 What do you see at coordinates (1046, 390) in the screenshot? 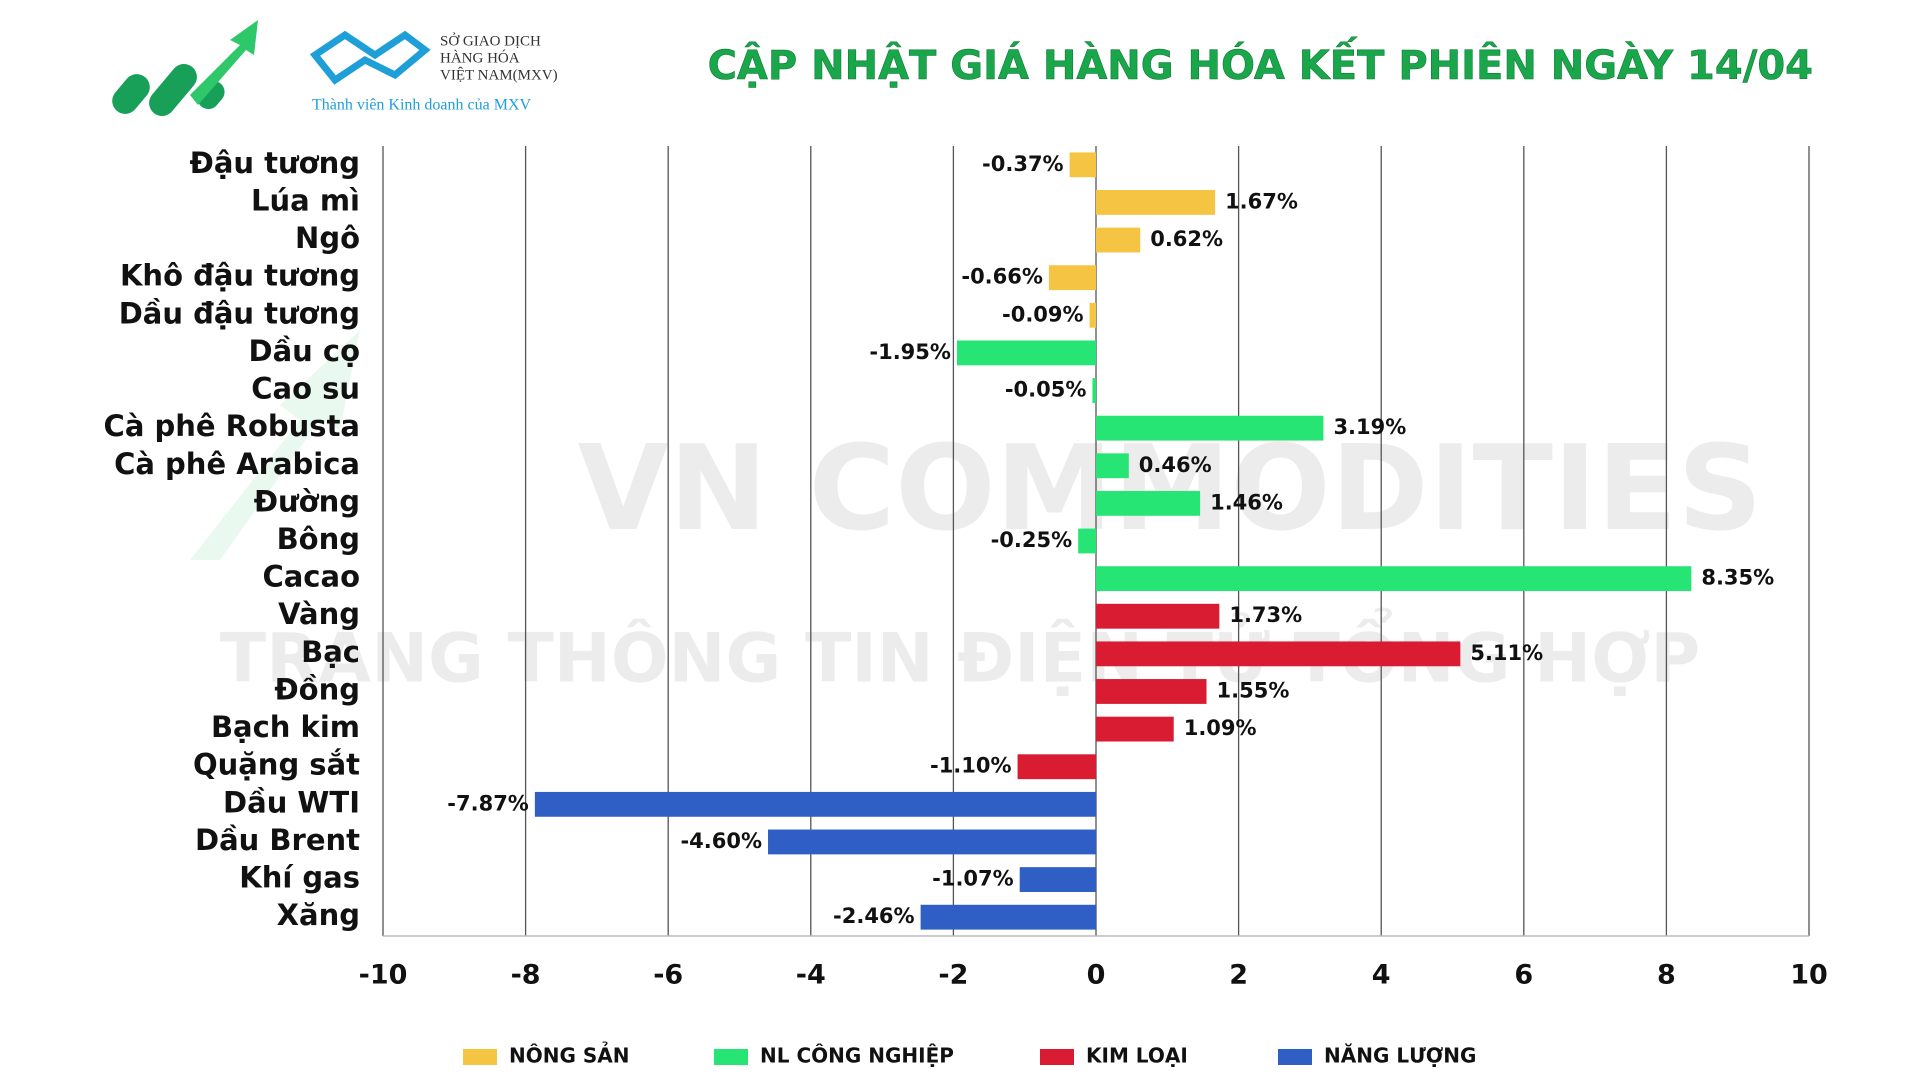
I see `value-label: -0.05%` at bounding box center [1046, 390].